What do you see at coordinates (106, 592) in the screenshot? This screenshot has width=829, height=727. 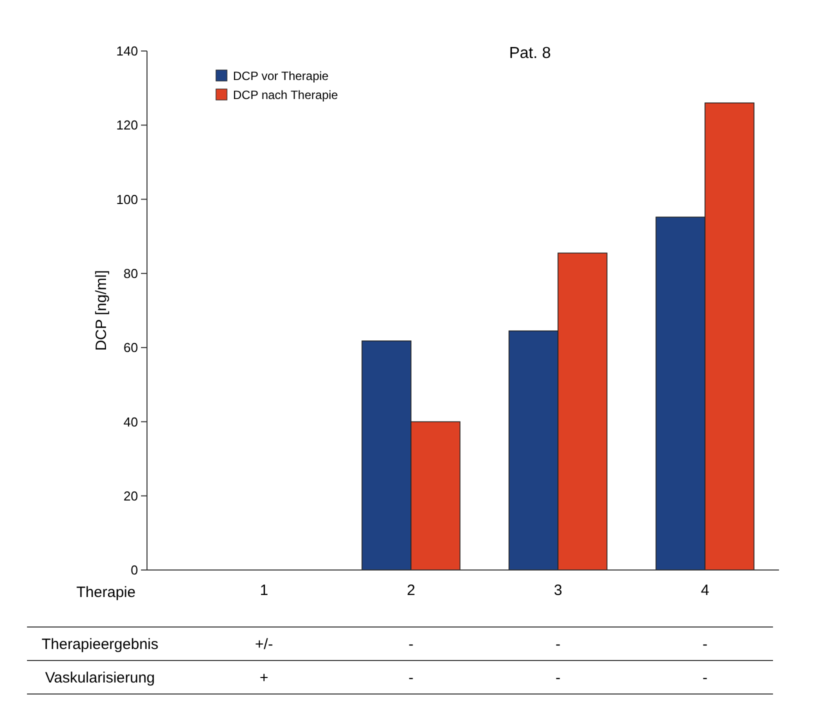 I see `x-axis-title: Therapie` at bounding box center [106, 592].